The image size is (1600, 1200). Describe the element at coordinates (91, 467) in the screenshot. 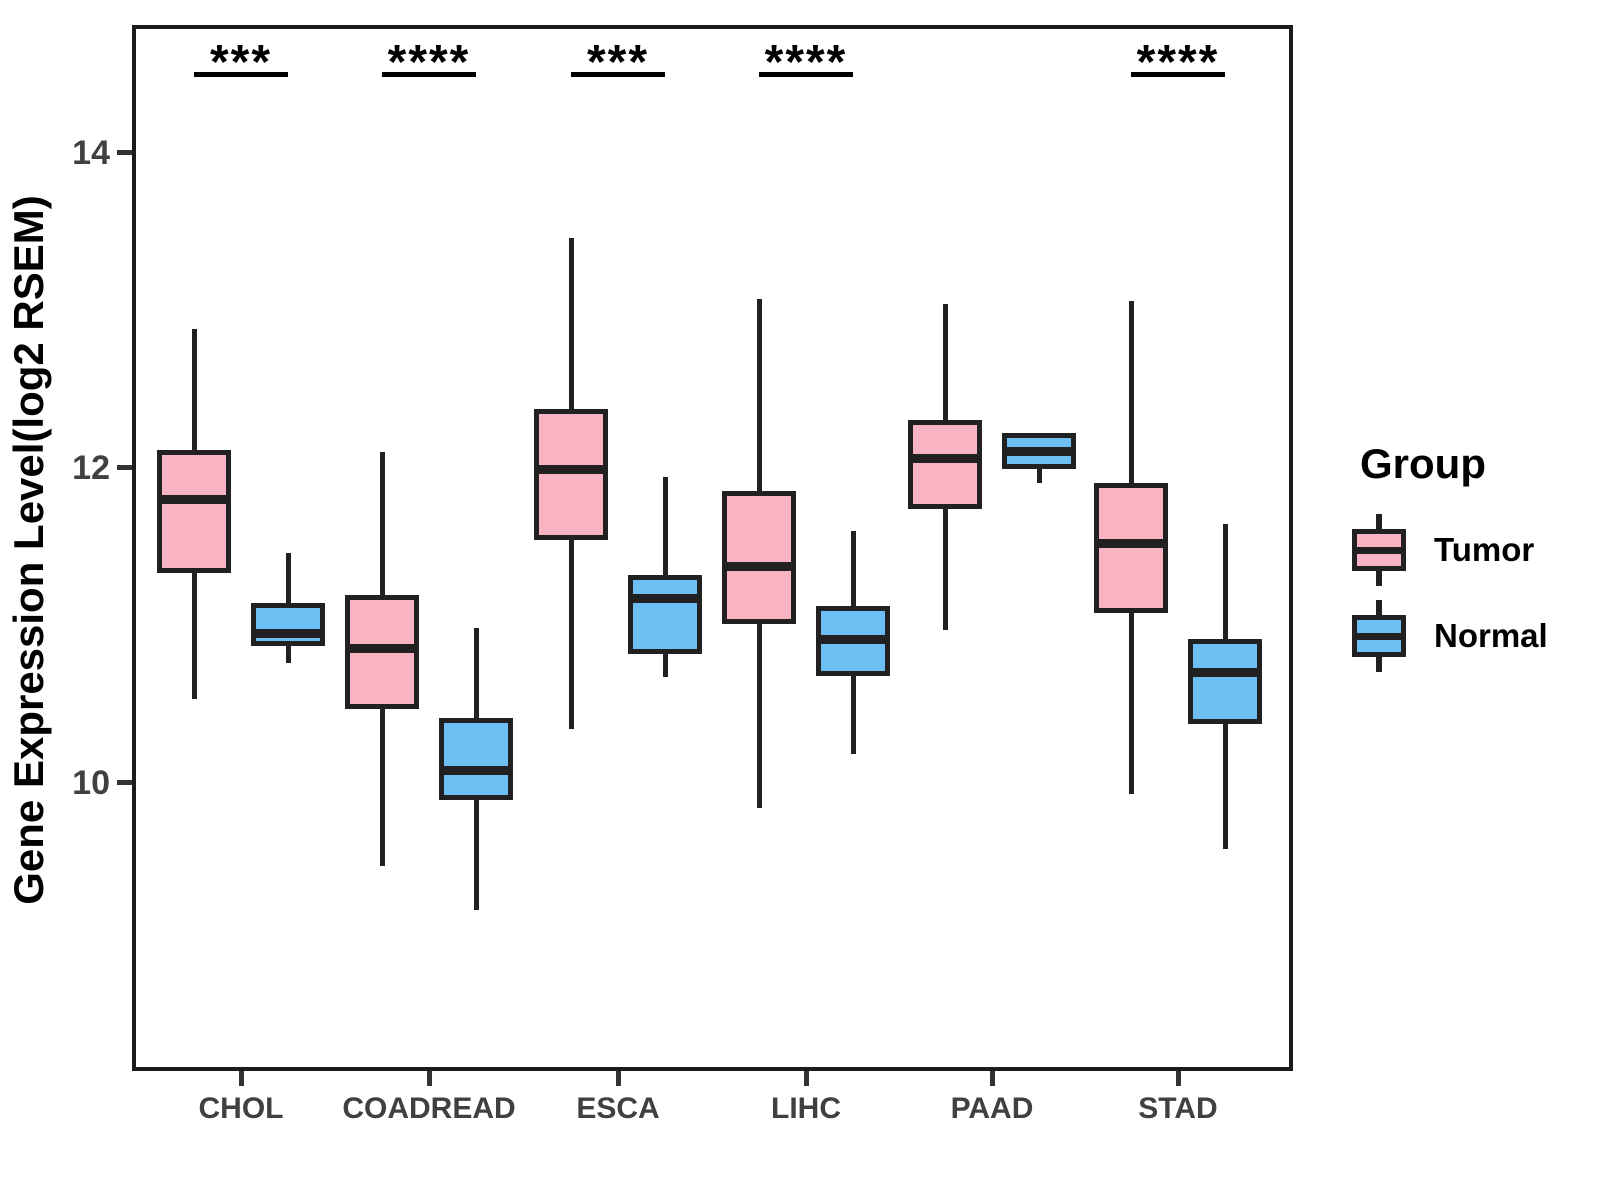

I see `y-tick-label: 12` at that location.